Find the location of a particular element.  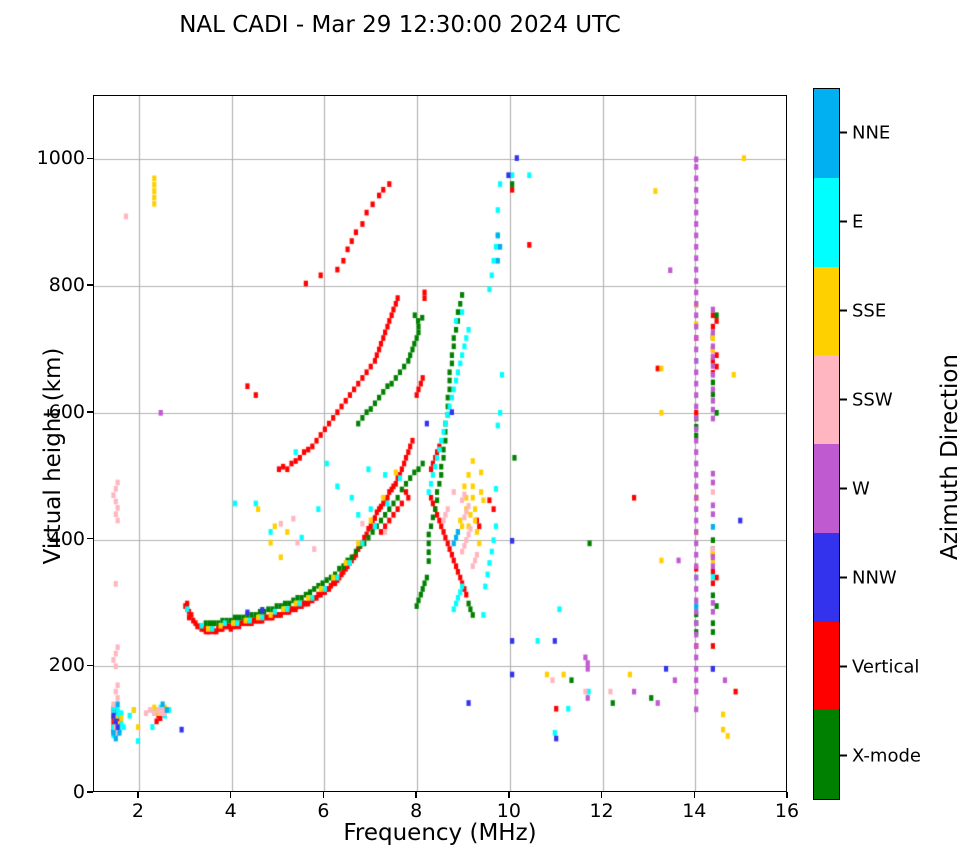

colorbar-tick-text: Vertical is located at coordinates (886, 666).